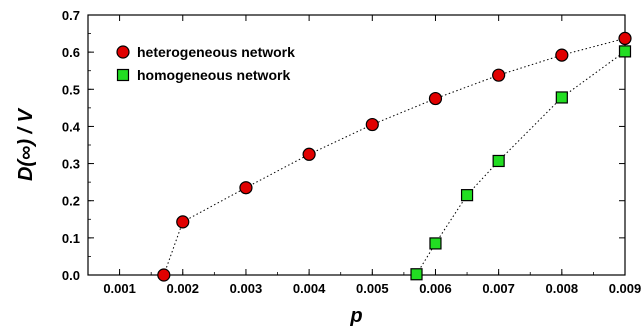  What do you see at coordinates (119, 288) in the screenshot?
I see `x-tick-label: 0.001` at bounding box center [119, 288].